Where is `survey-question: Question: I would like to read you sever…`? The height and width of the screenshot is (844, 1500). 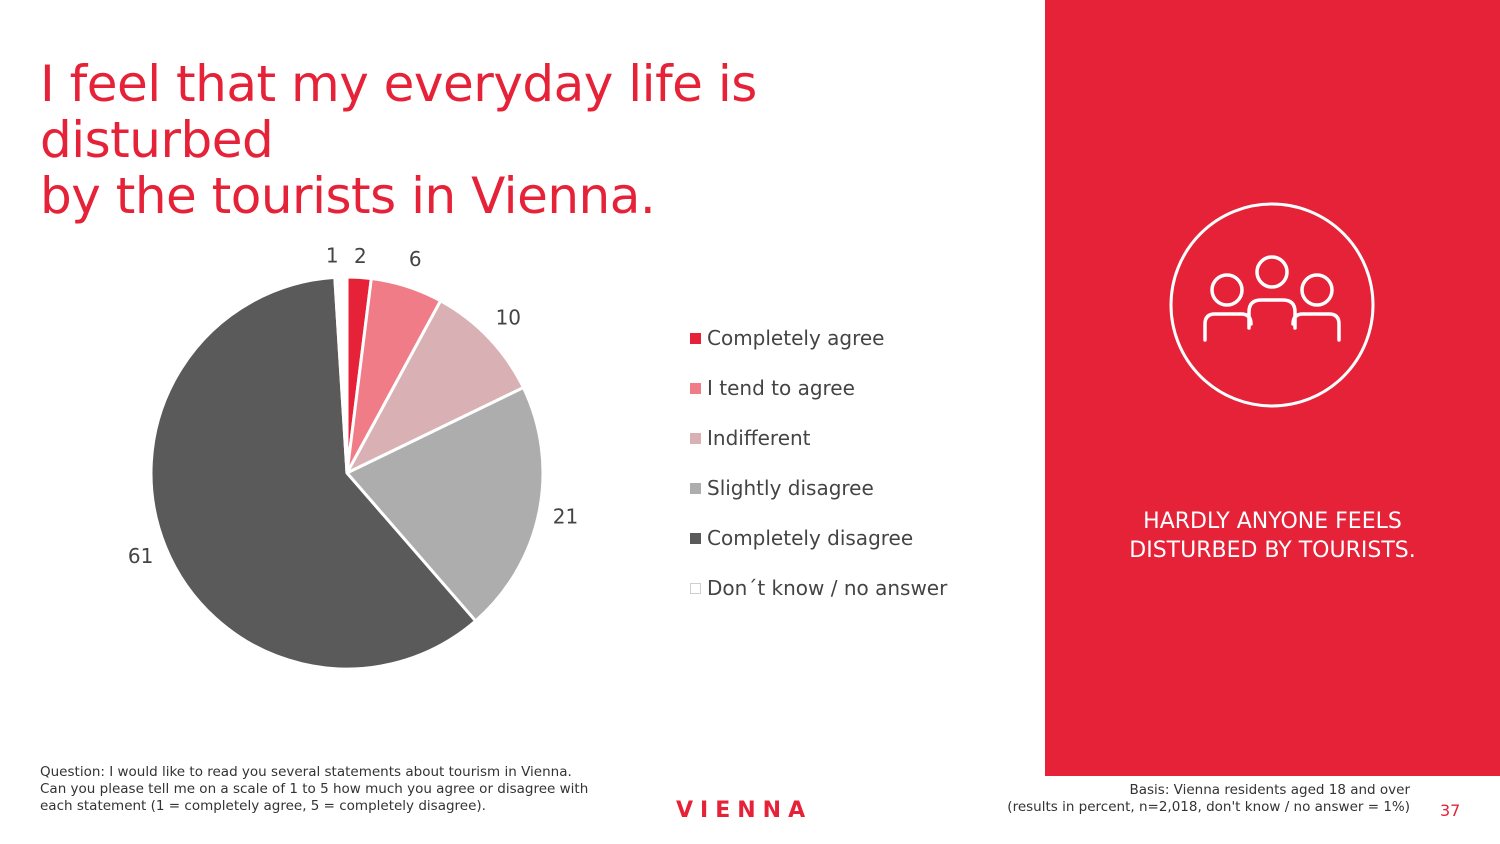
survey-question: Question: I would like to read you sever… is located at coordinates (314, 789).